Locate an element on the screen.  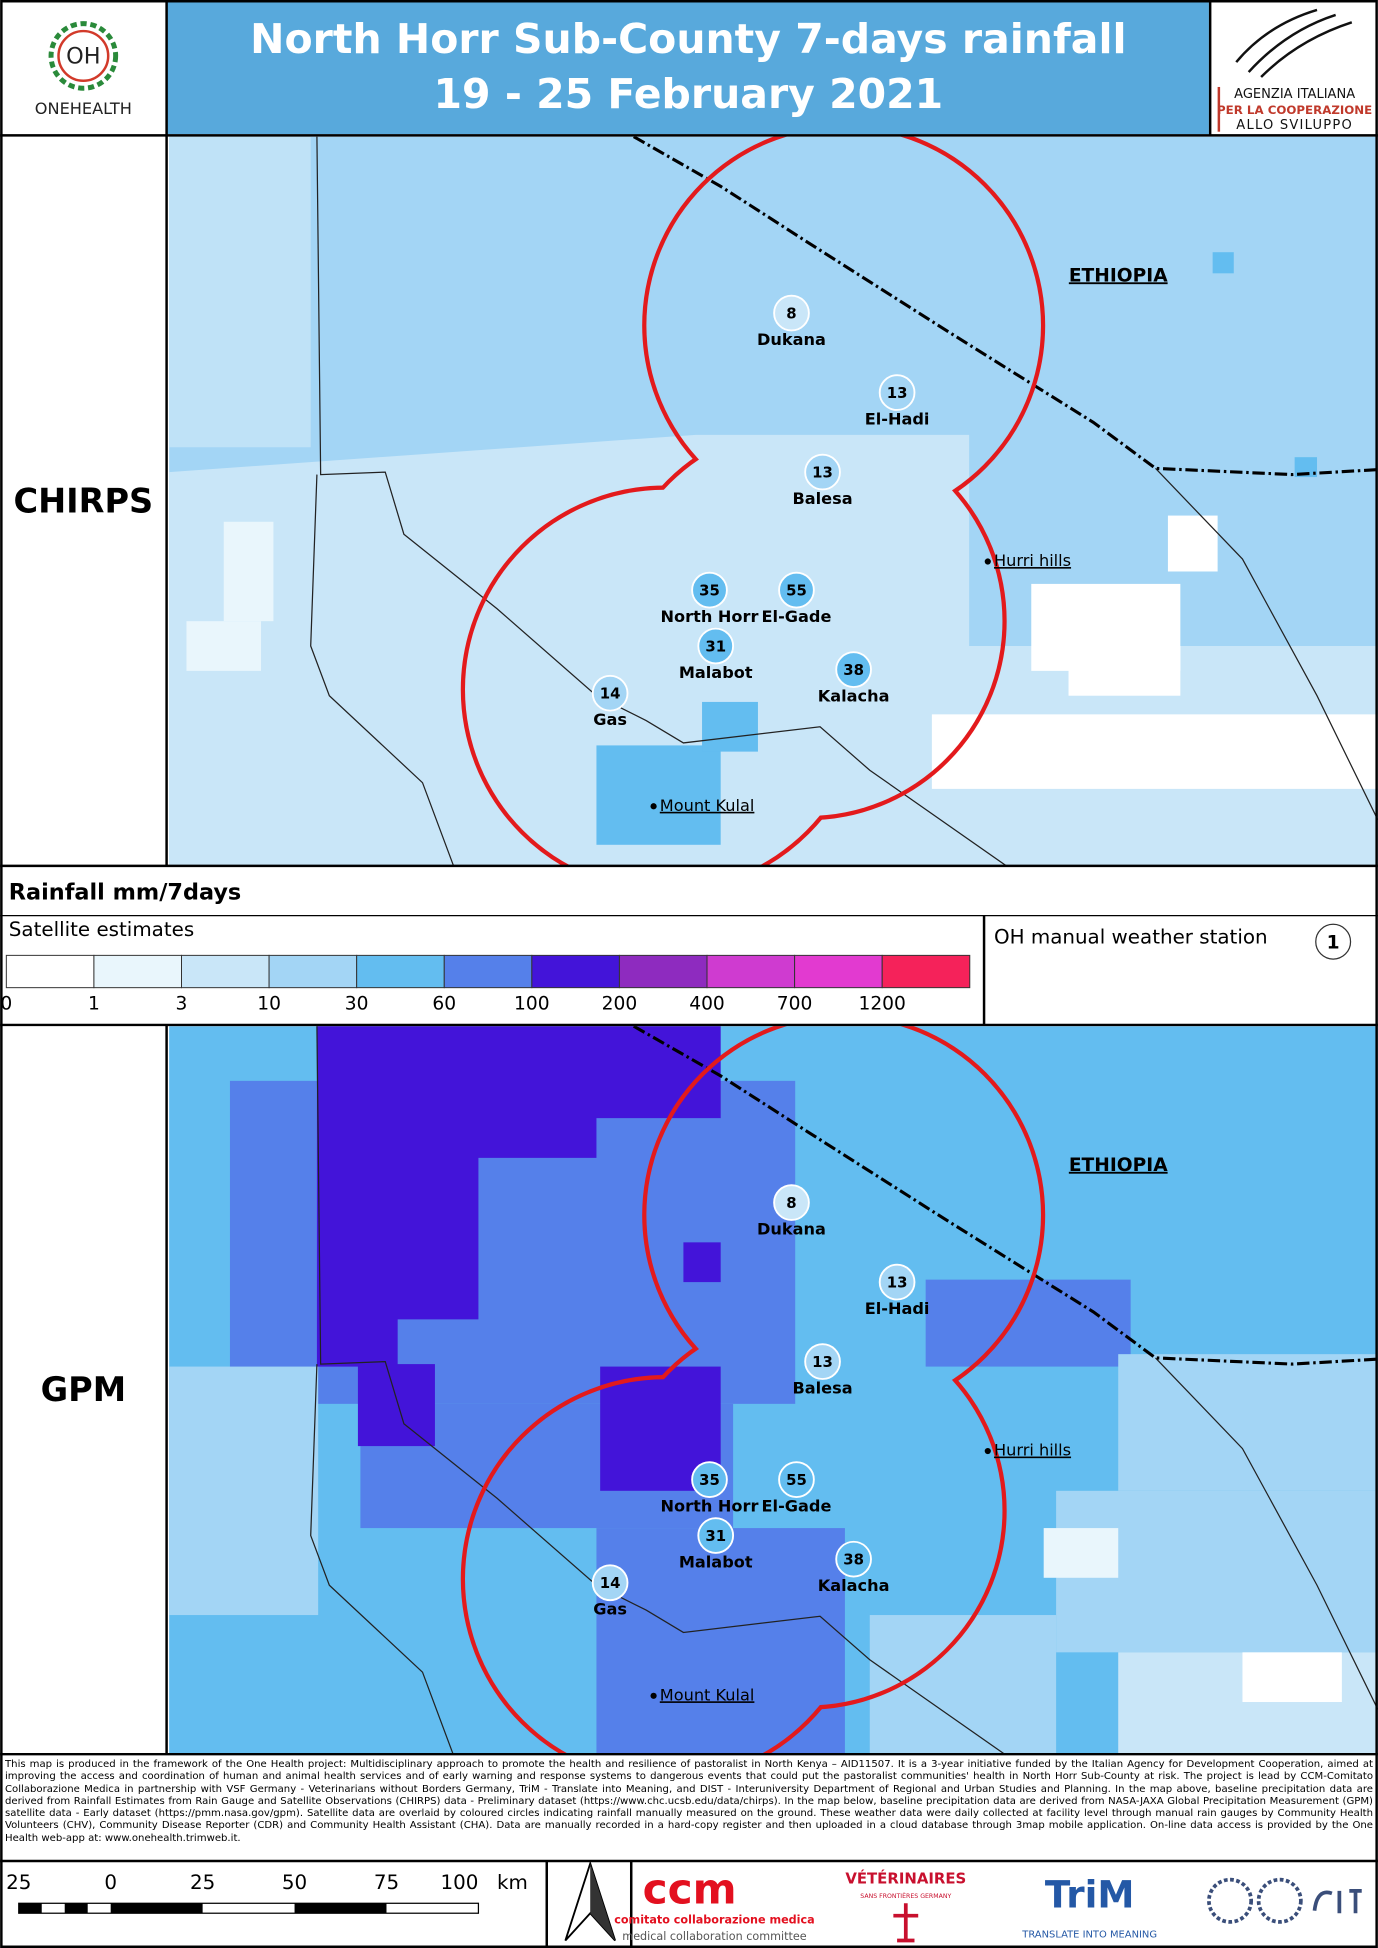
station-value: 8 is located at coordinates (791, 313).